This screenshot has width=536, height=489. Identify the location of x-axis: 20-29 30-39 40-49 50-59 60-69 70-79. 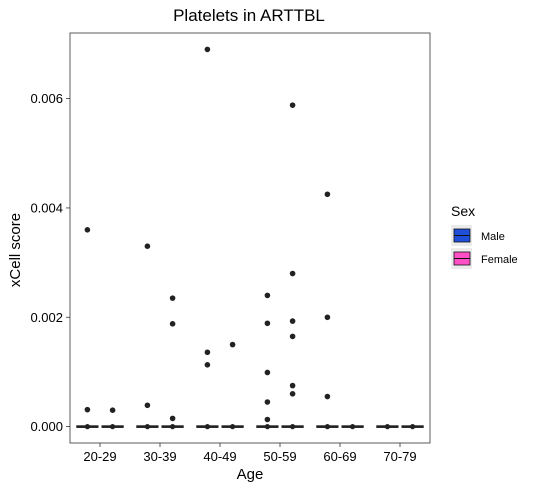
(250, 453).